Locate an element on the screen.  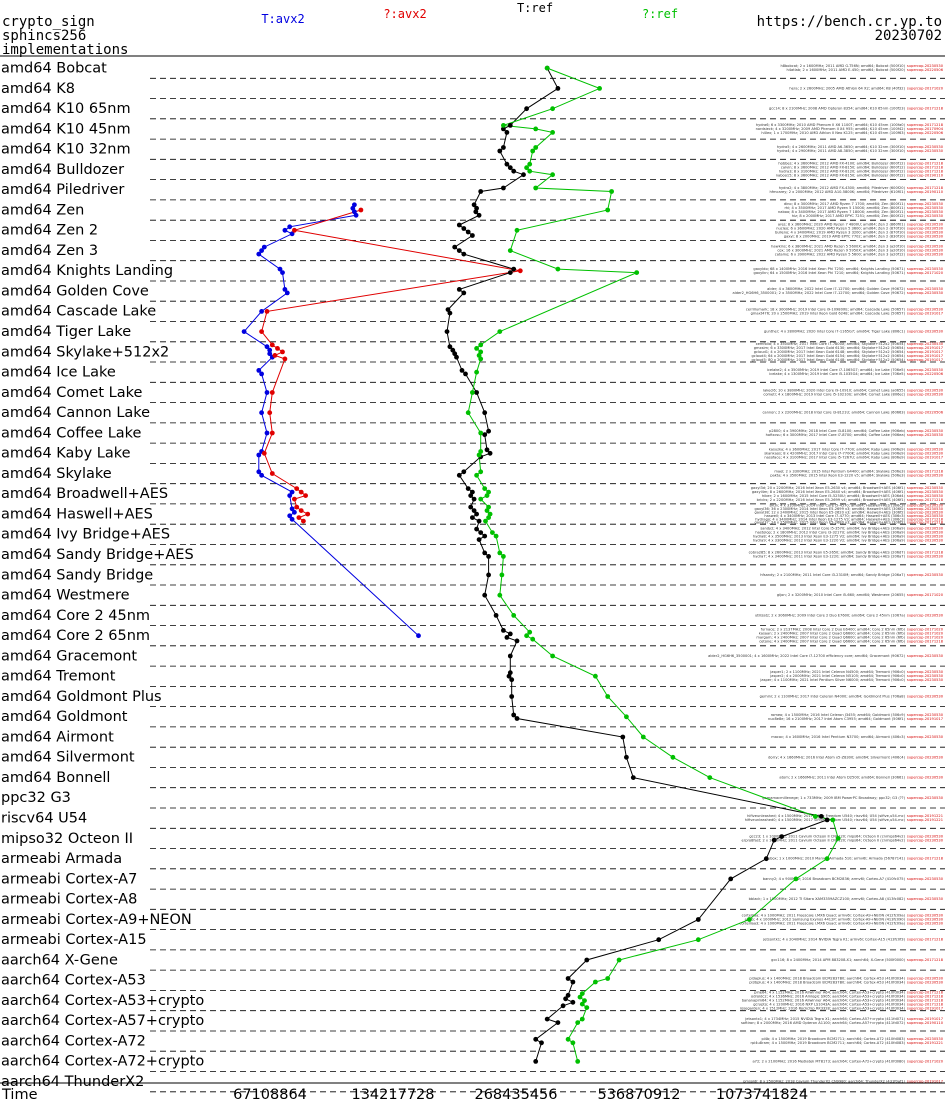
supercop-version-link: supercop-20170904 is located at coordinates (925, 129).